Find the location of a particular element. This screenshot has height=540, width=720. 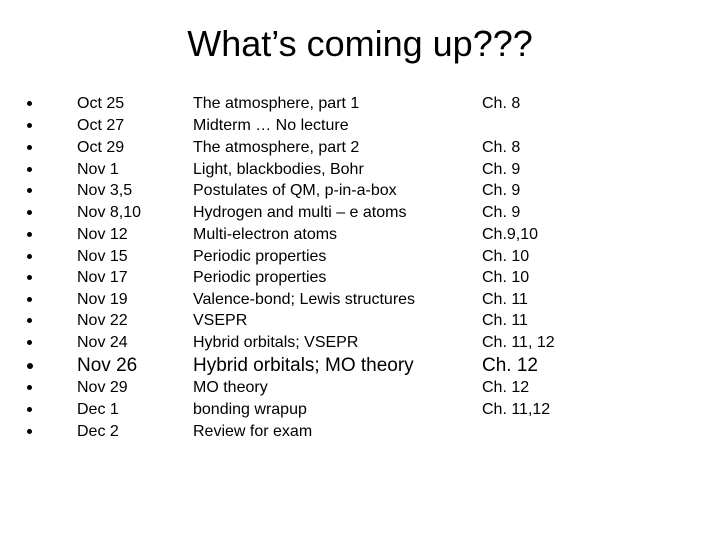

topic: VSEPR is located at coordinates (220, 320).